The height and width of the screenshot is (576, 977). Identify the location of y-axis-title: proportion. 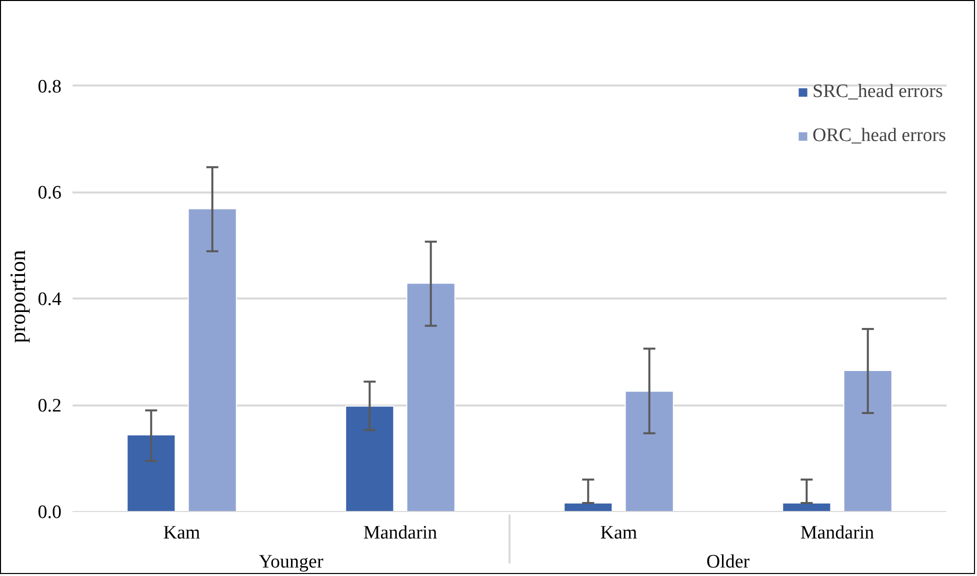
(17, 296).